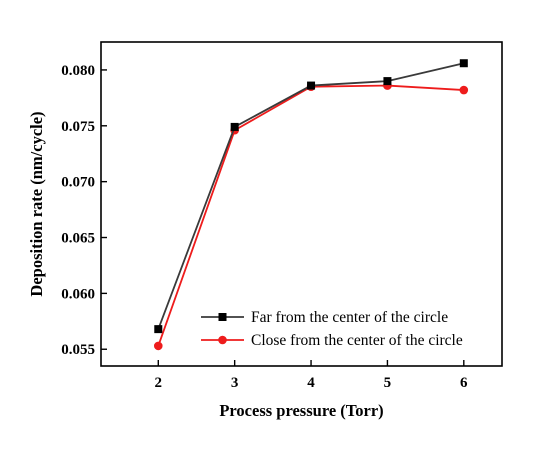  I want to click on y-tick-label: 0.070, so click(78, 183).